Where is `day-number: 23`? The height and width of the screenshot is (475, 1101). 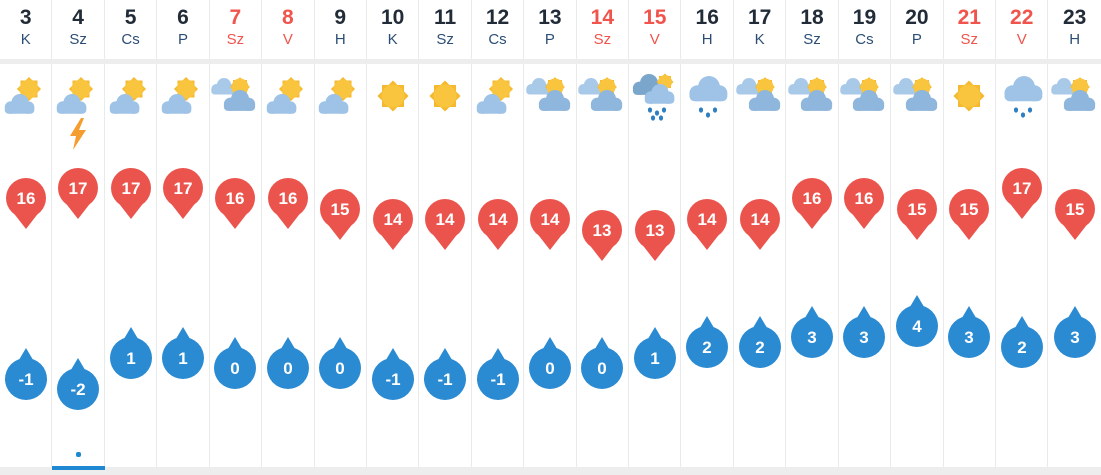 day-number: 23 is located at coordinates (1074, 17).